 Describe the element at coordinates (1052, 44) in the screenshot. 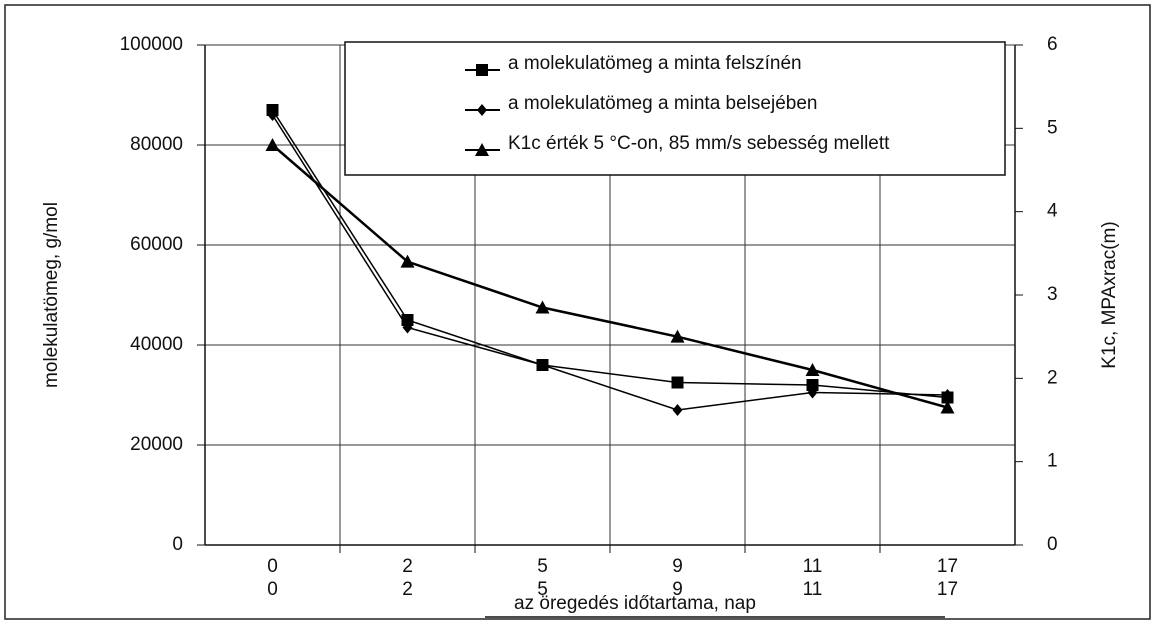

I see `y2-tick-label: 6` at that location.